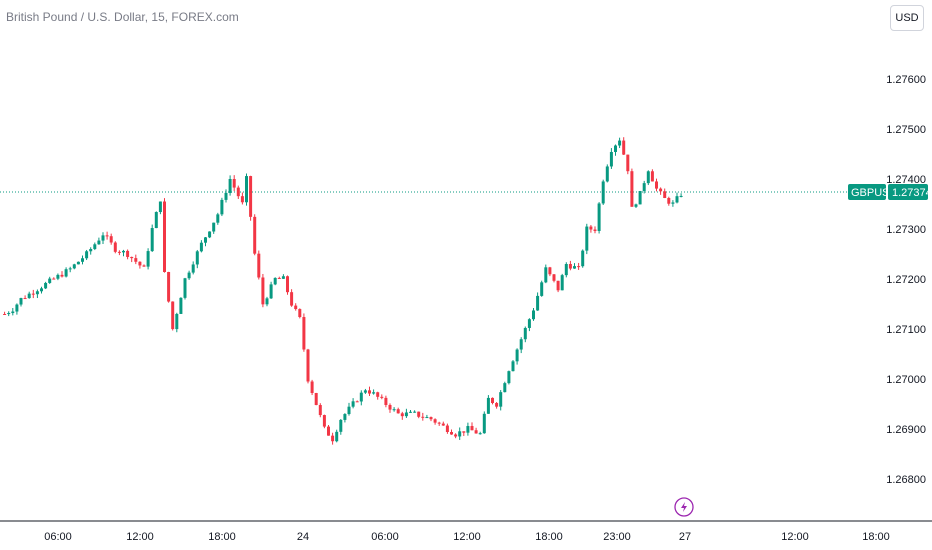 This screenshot has height=550, width=932. I want to click on price-tag-symbol-bg, so click(867, 192).